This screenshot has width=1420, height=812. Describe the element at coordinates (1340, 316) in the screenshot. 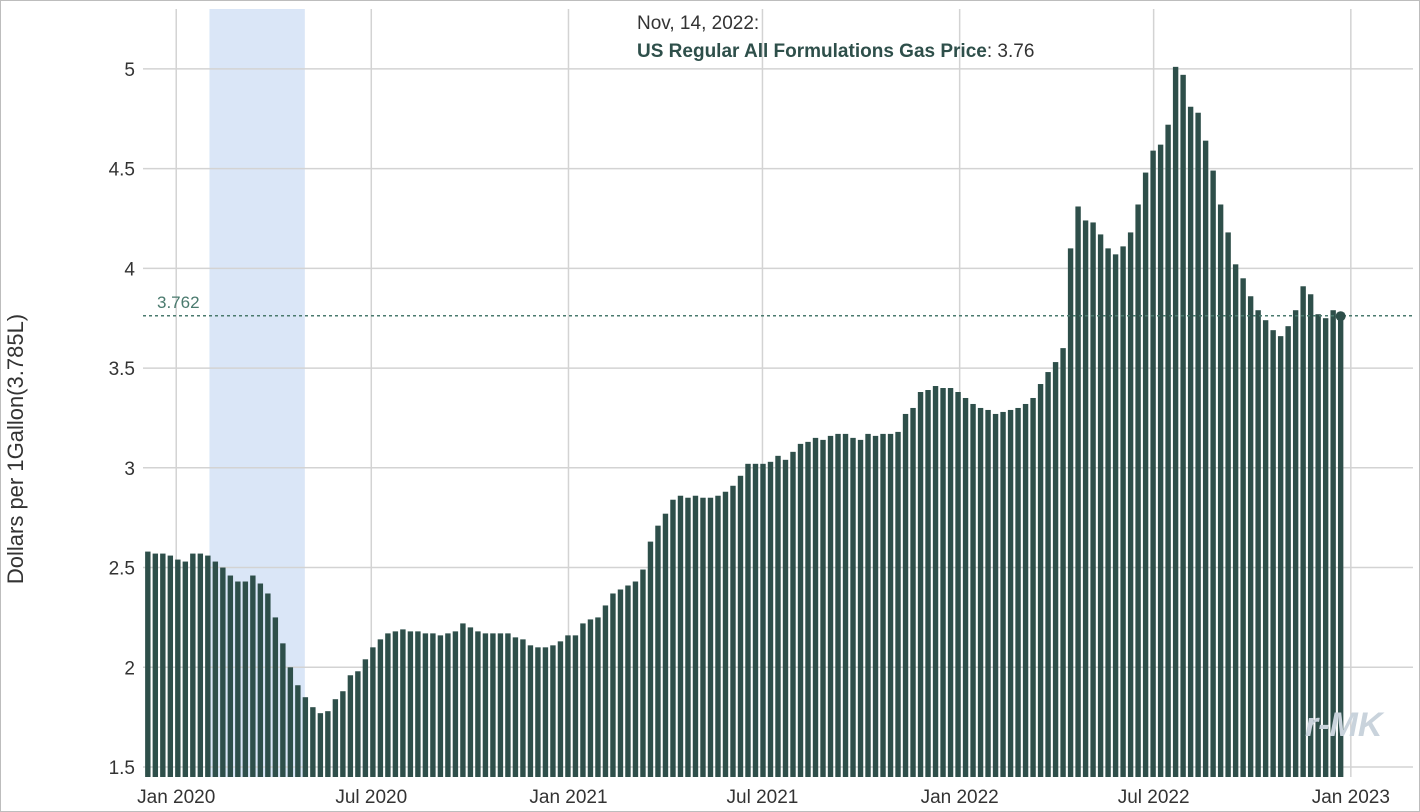

I see `latest-point-marker` at that location.